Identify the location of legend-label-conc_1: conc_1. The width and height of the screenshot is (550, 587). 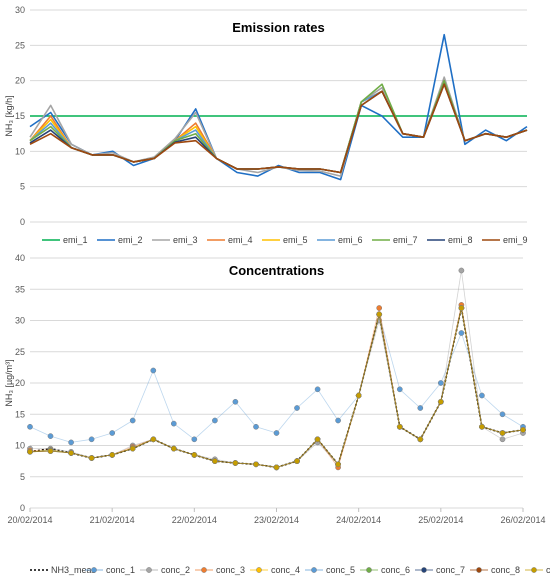
(120, 570).